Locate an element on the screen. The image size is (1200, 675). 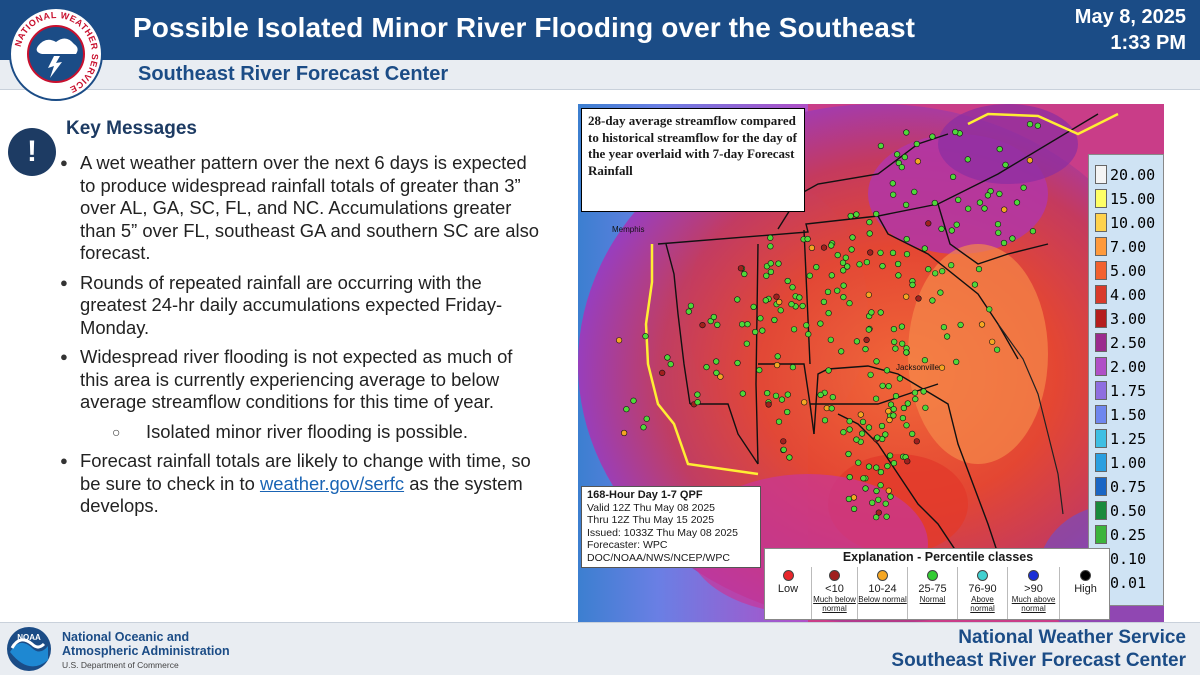
legend-label: >90 is located at coordinates (1033, 589).